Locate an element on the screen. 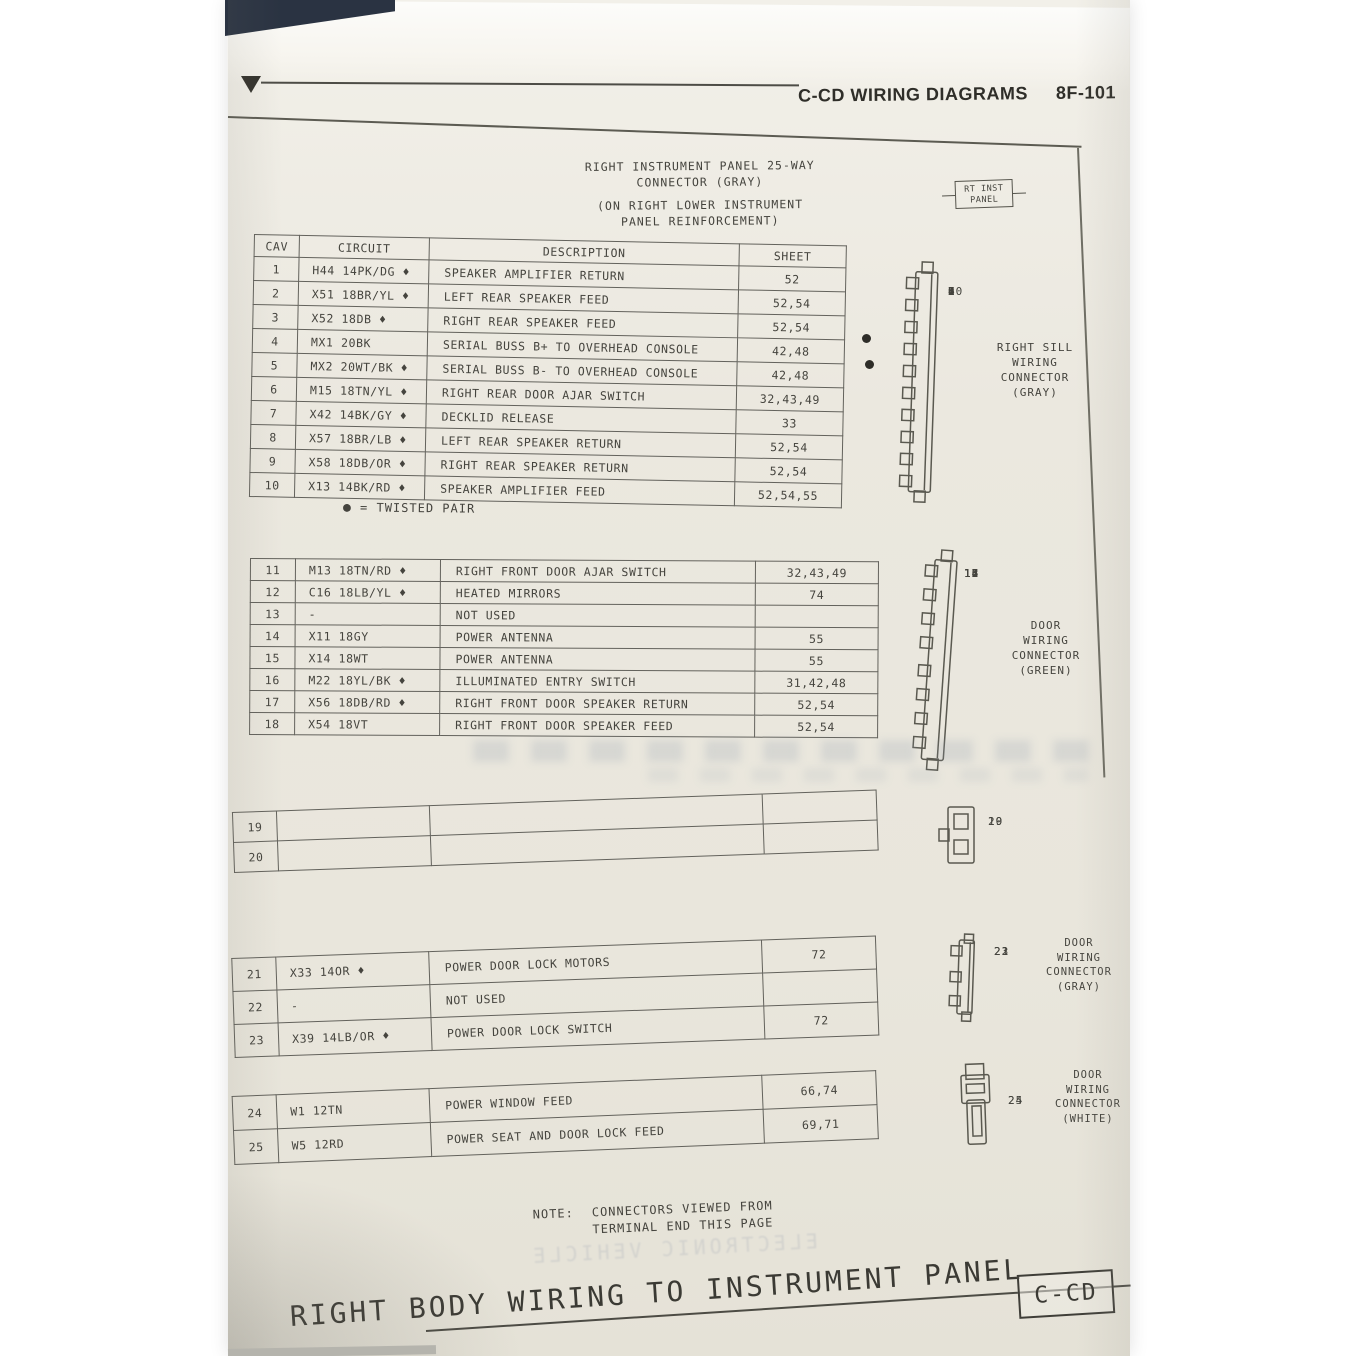  cell-circuit: X11 18GY is located at coordinates (368, 636).